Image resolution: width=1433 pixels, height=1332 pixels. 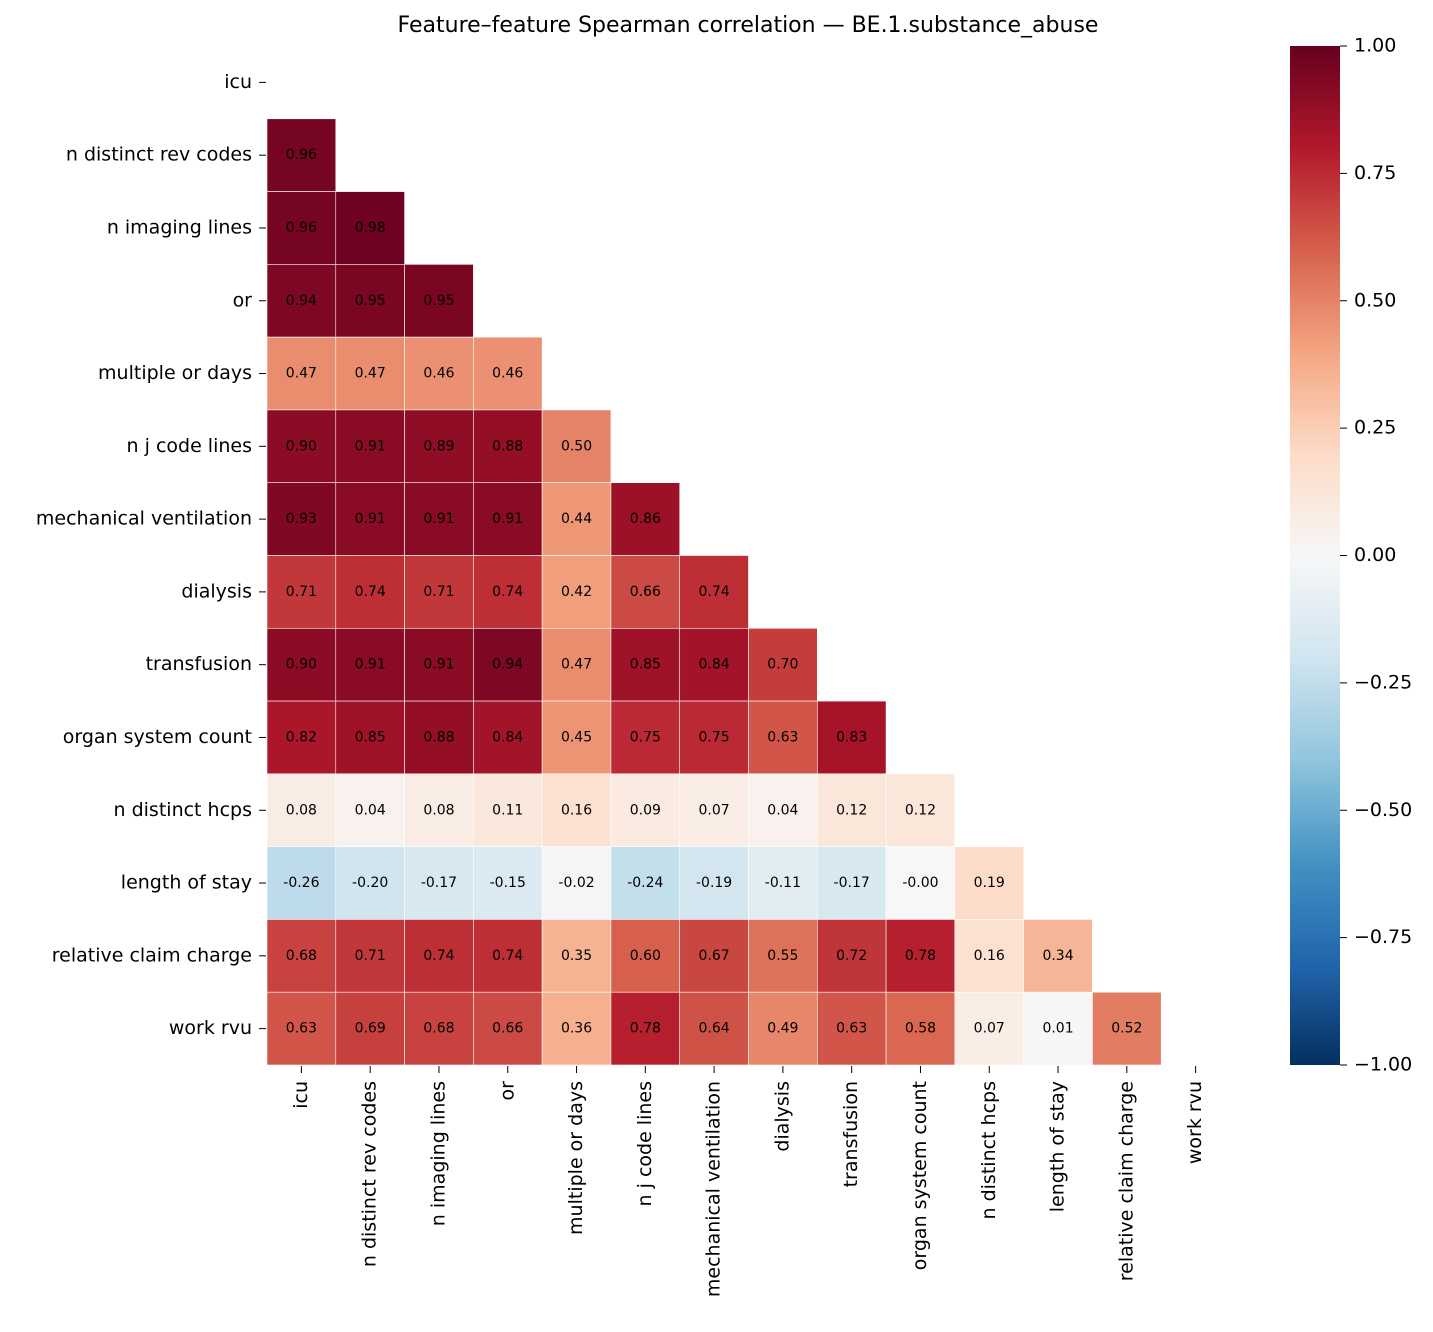 What do you see at coordinates (216, 591) in the screenshot?
I see `y-tick-label: dialysis` at bounding box center [216, 591].